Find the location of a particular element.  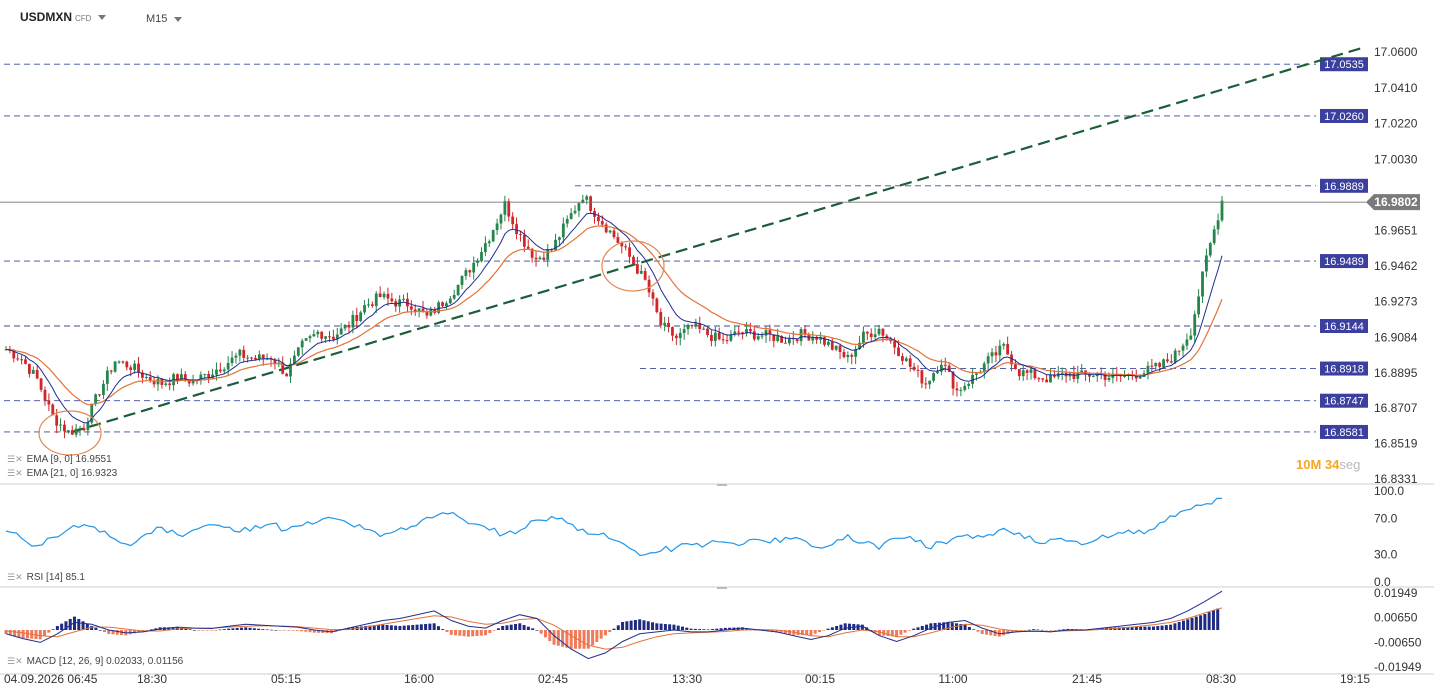

annotation-circle is located at coordinates (633, 266).